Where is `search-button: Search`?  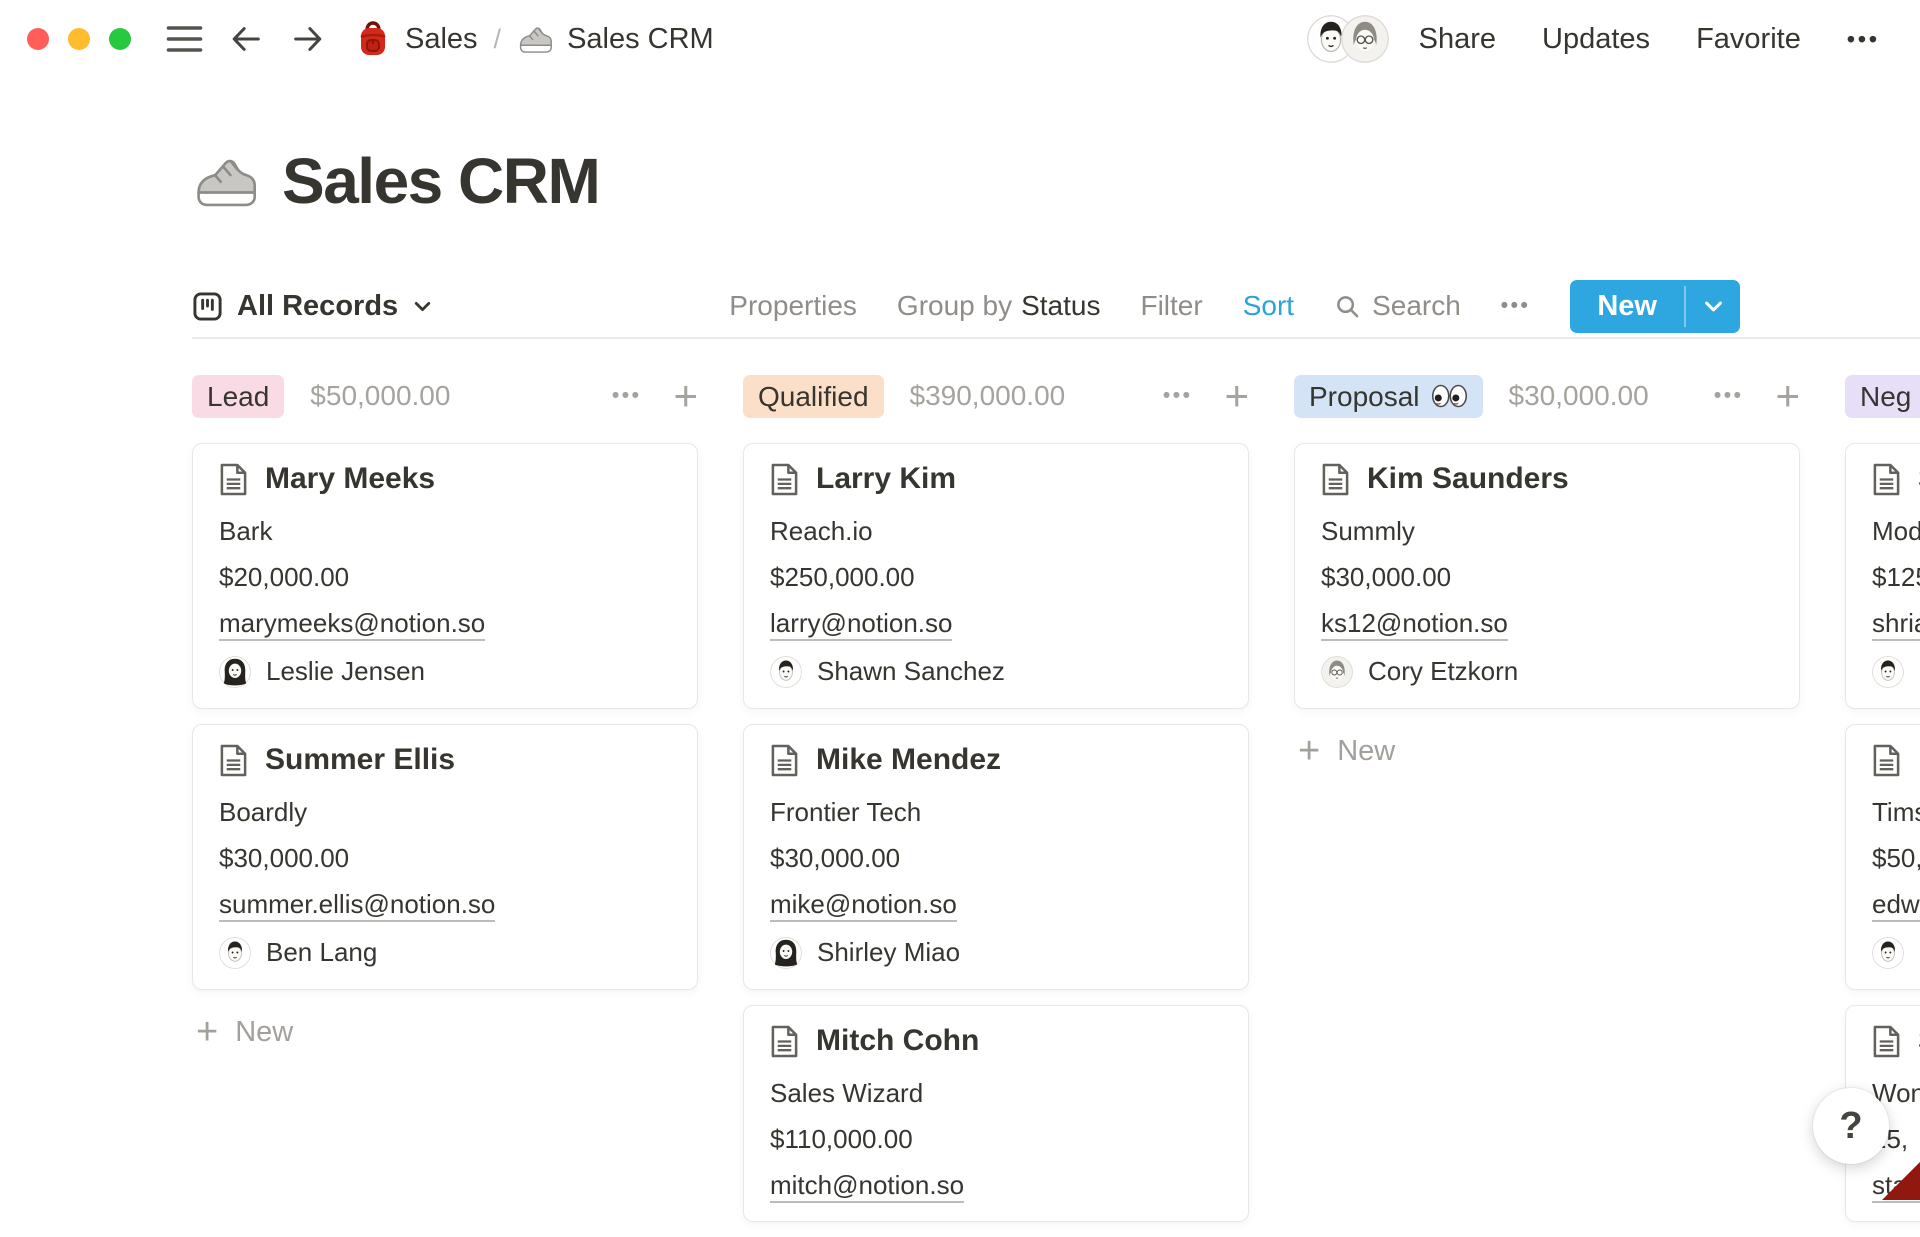 search-button: Search is located at coordinates (1397, 306).